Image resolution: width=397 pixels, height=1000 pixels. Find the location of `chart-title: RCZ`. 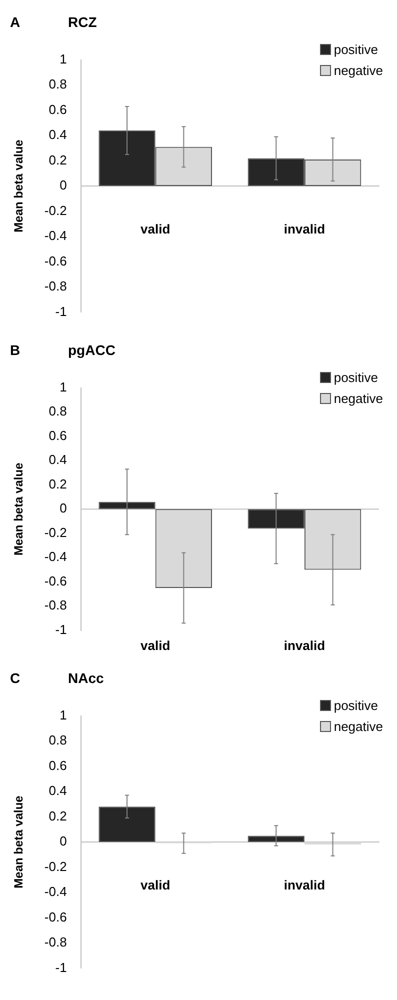

chart-title: RCZ is located at coordinates (82, 22).